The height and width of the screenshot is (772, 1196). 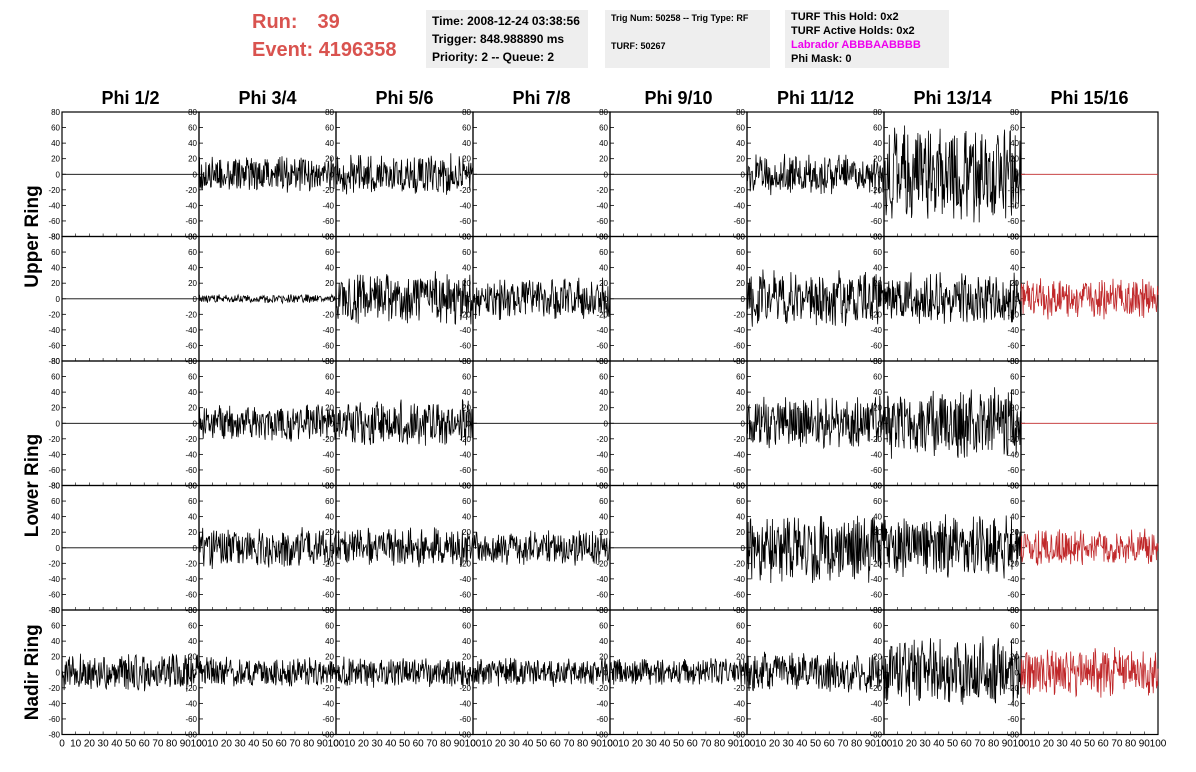 What do you see at coordinates (117, 744) in the screenshot?
I see `x-tick-label: 40` at bounding box center [117, 744].